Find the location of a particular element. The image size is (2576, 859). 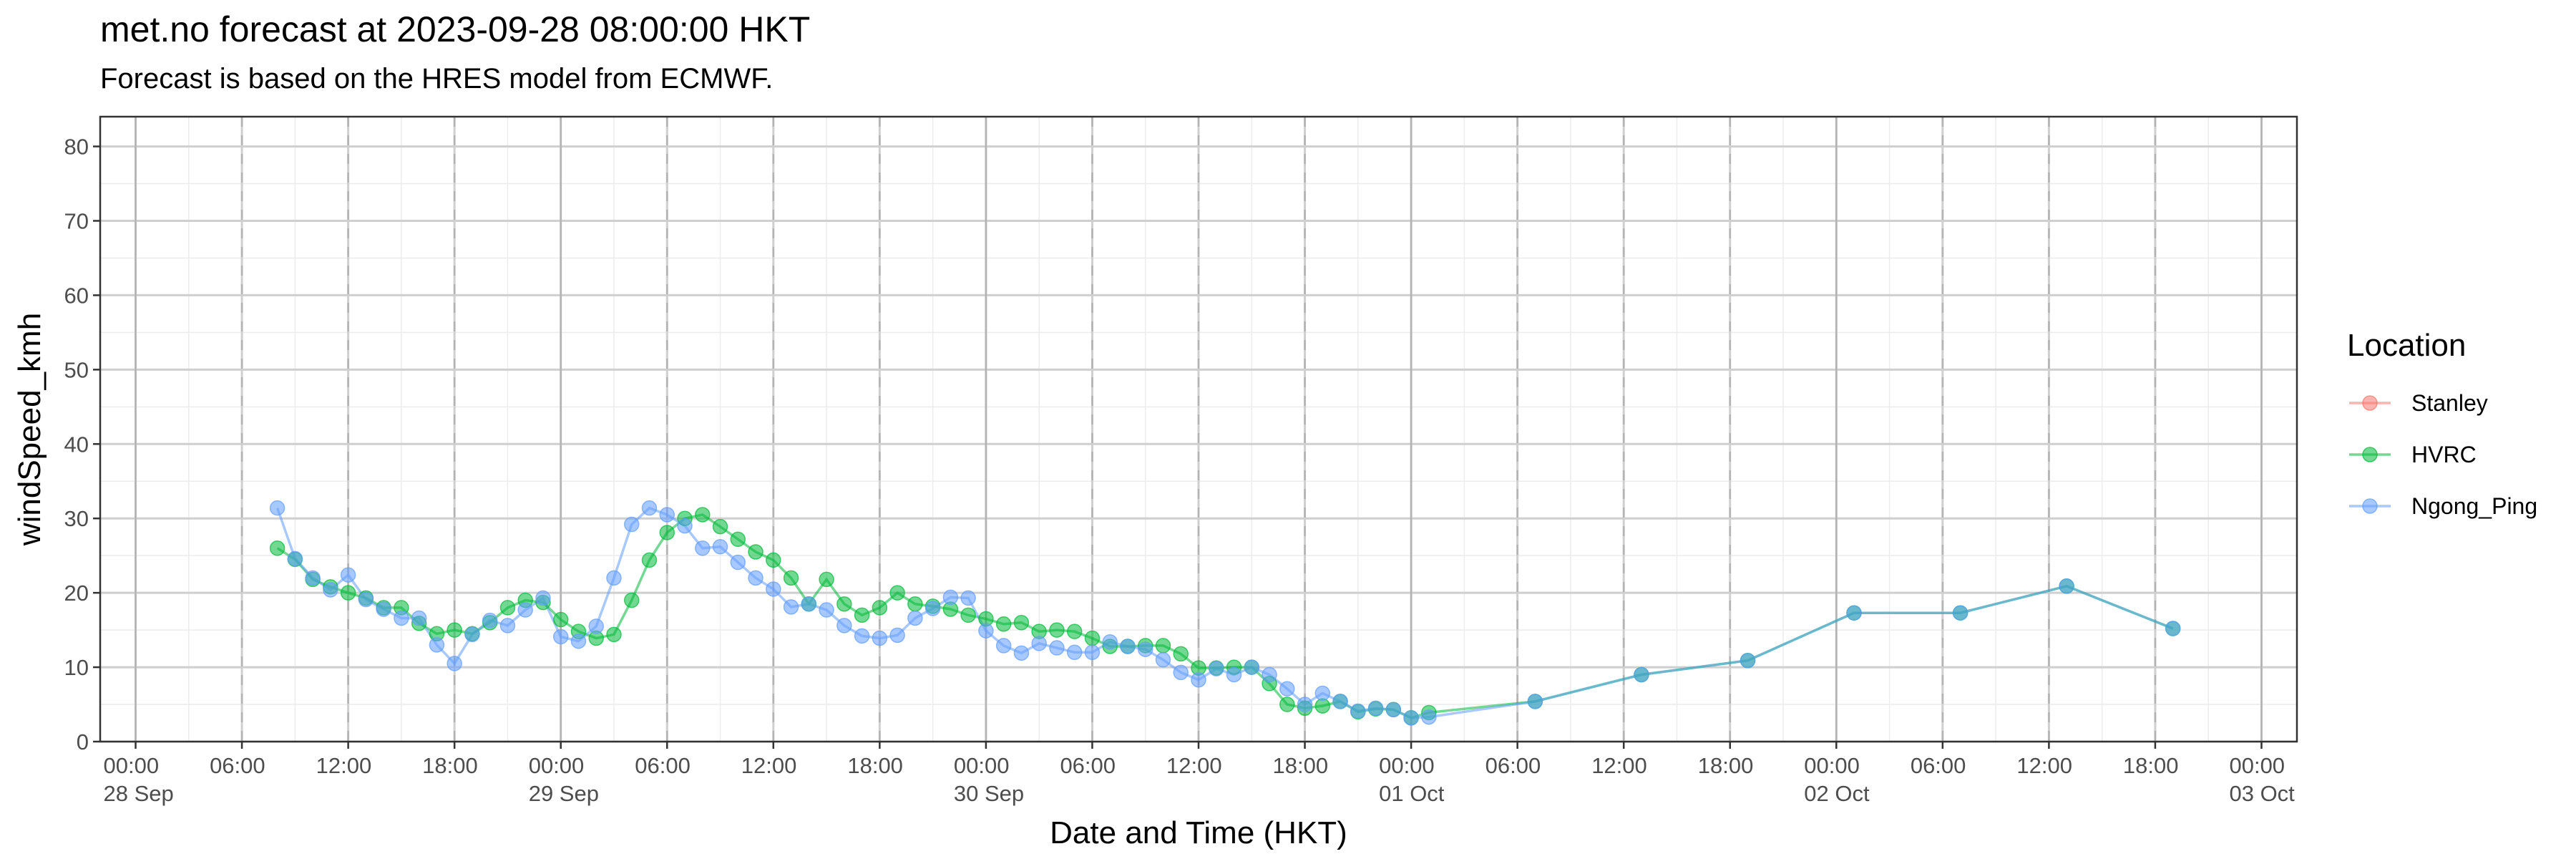

y-tick-label: 10 is located at coordinates (76, 667).